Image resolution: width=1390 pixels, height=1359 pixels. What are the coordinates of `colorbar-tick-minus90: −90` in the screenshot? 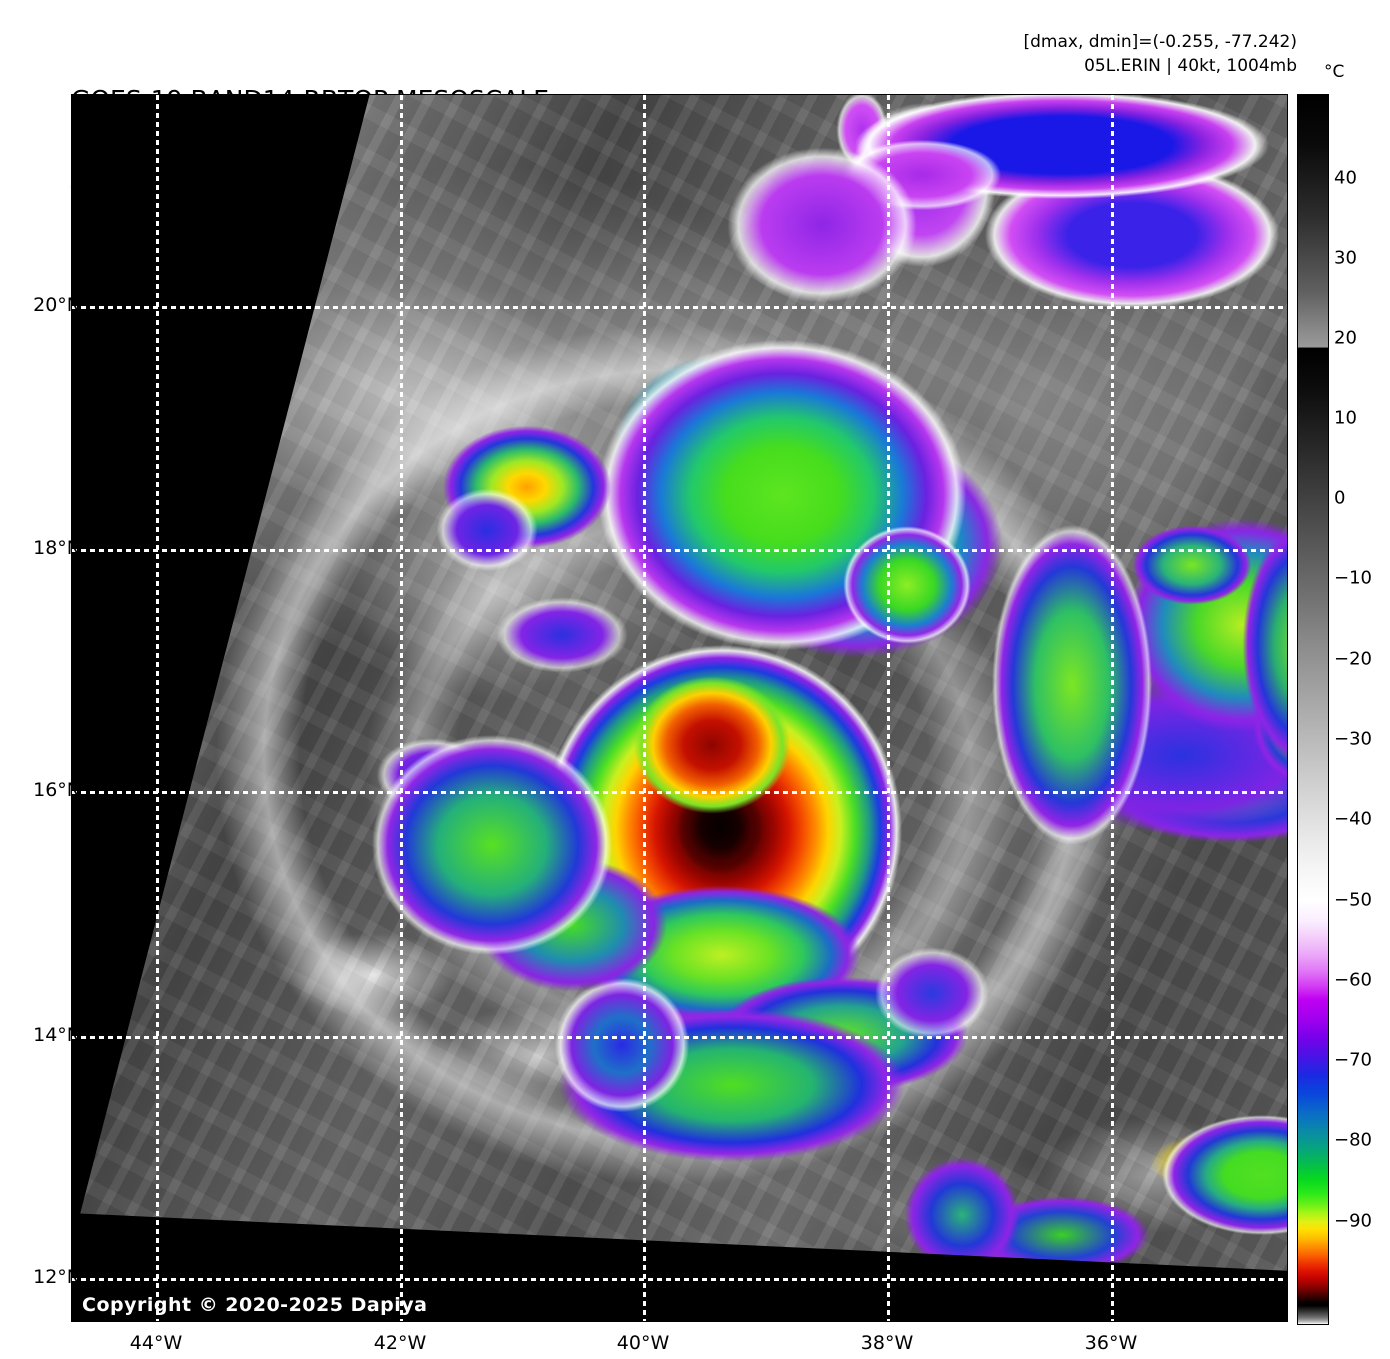 It's located at (1353, 1221).